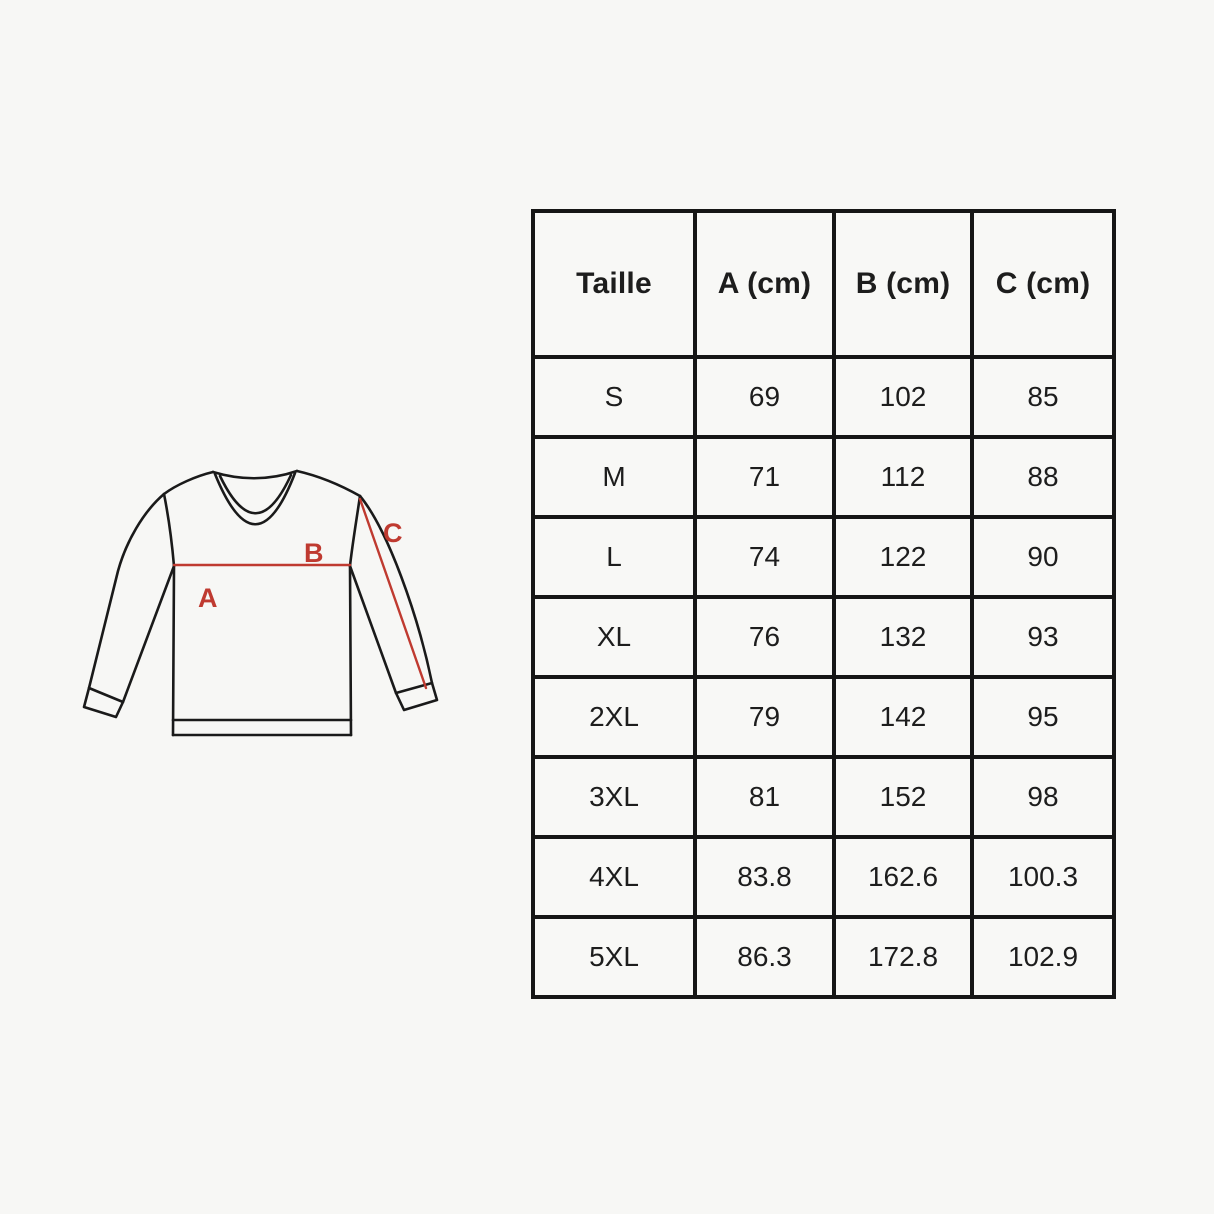 The width and height of the screenshot is (1214, 1214). Describe the element at coordinates (903, 877) in the screenshot. I see `table-cell: 162.6` at that location.